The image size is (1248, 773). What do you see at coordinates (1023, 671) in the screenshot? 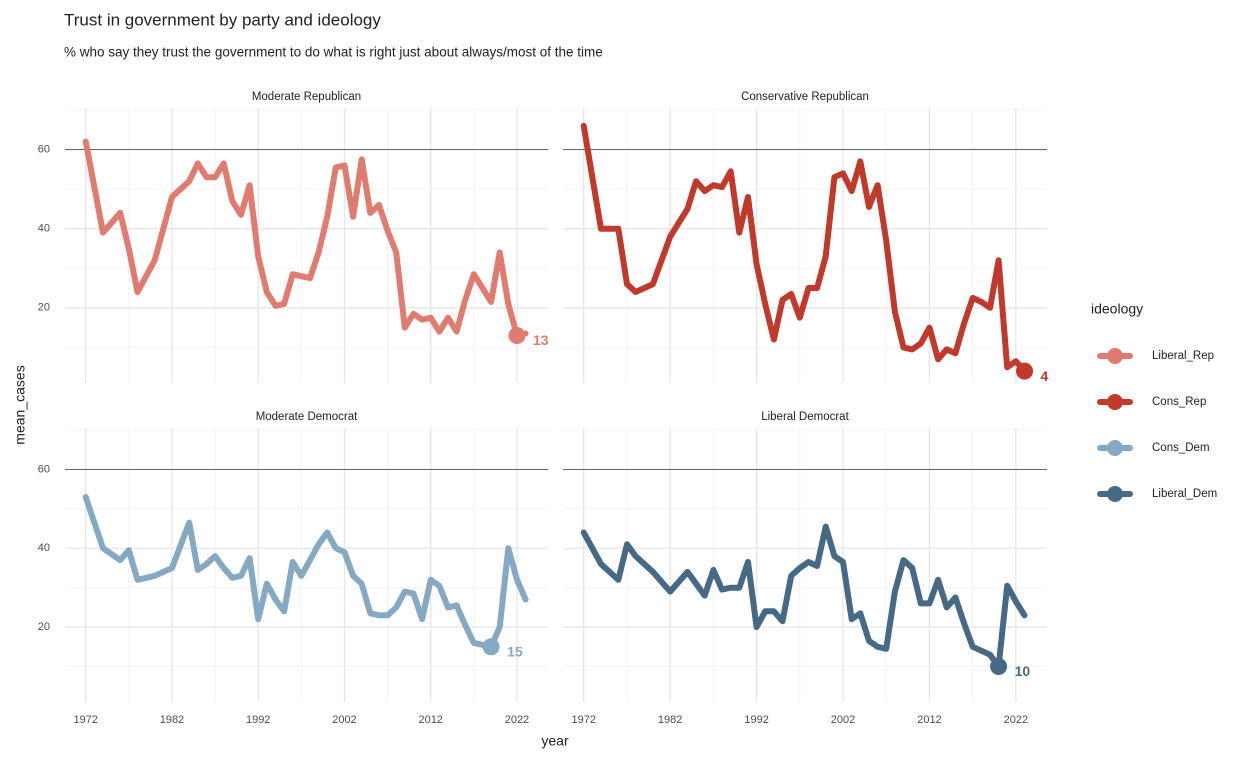
I see `end-label: 10` at bounding box center [1023, 671].